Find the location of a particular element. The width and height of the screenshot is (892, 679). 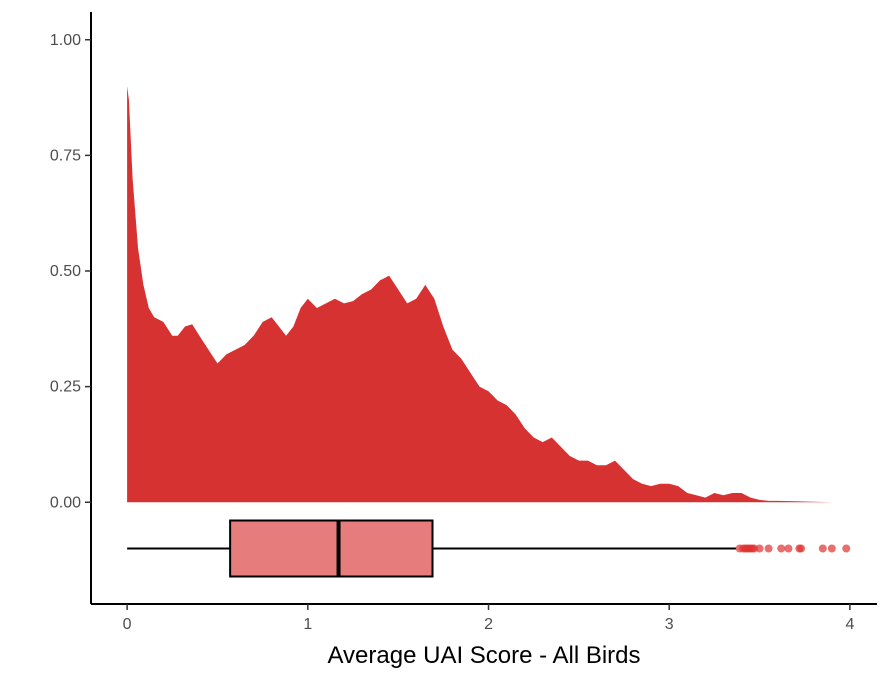

x-axis-ticks: 0 1 2 3 4 is located at coordinates (488, 618).